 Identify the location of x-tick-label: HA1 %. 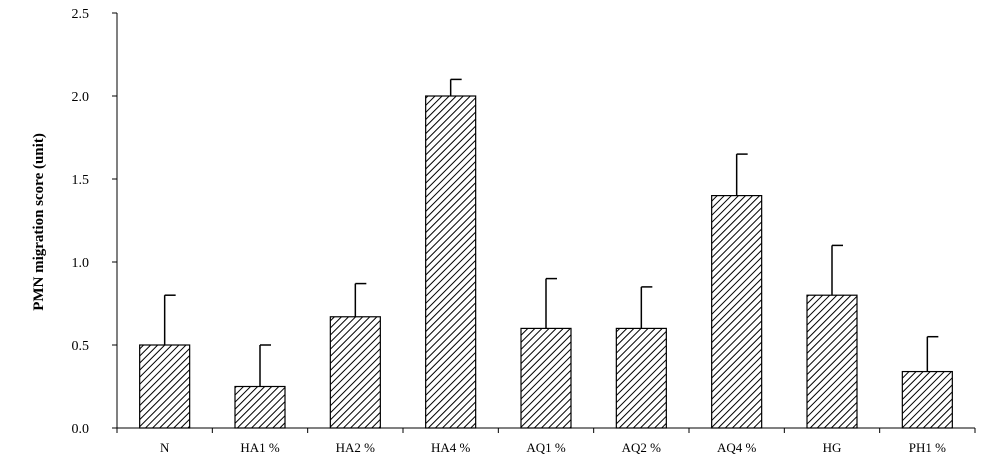
(260, 447).